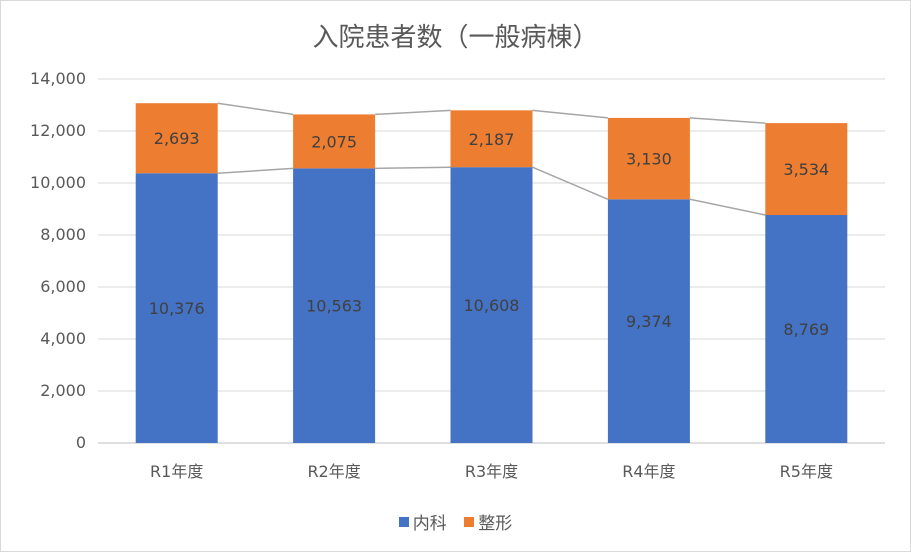 The width and height of the screenshot is (911, 552). What do you see at coordinates (429, 524) in the screenshot?
I see `legend-label-internal-medicine: 内科` at bounding box center [429, 524].